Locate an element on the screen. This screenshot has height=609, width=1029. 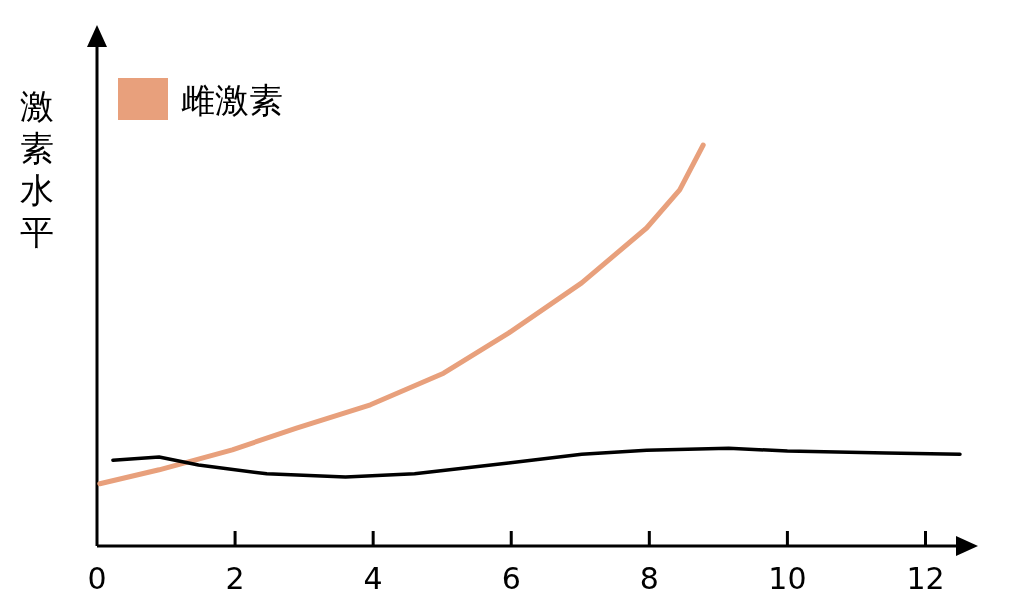
x-tick-label: 6 is located at coordinates (511, 578).